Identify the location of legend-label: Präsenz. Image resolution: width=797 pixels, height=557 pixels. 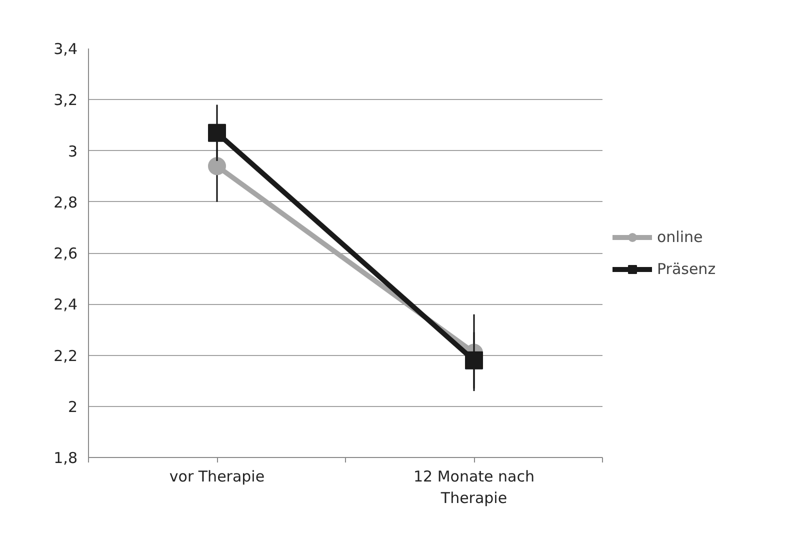
(686, 269).